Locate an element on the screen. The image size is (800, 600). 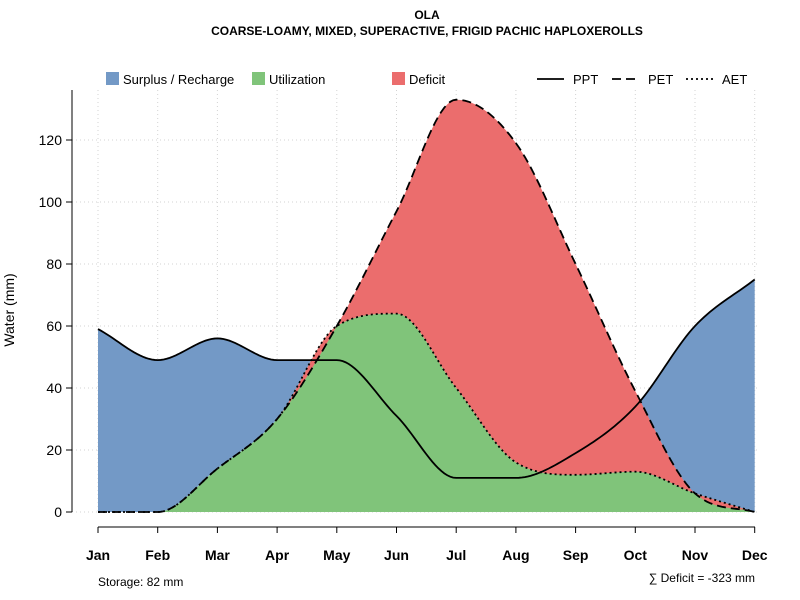
legend-label-fill-2: Deficit is located at coordinates (427, 79).